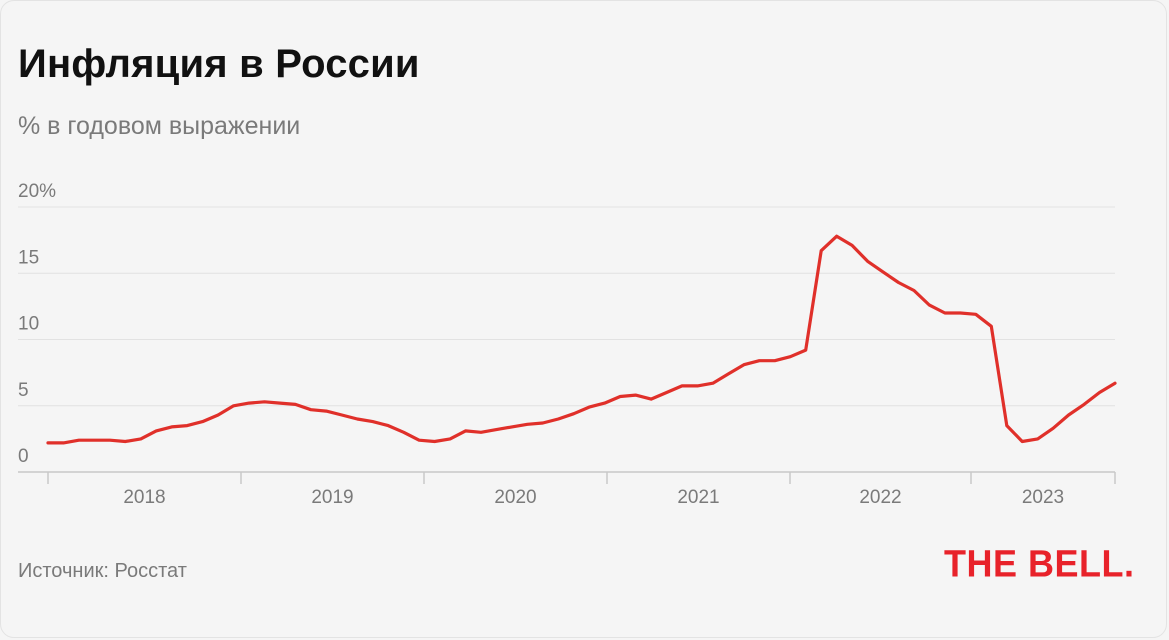 The image size is (1169, 640). What do you see at coordinates (219, 64) in the screenshot?
I see `chart-title: Инфляция в России` at bounding box center [219, 64].